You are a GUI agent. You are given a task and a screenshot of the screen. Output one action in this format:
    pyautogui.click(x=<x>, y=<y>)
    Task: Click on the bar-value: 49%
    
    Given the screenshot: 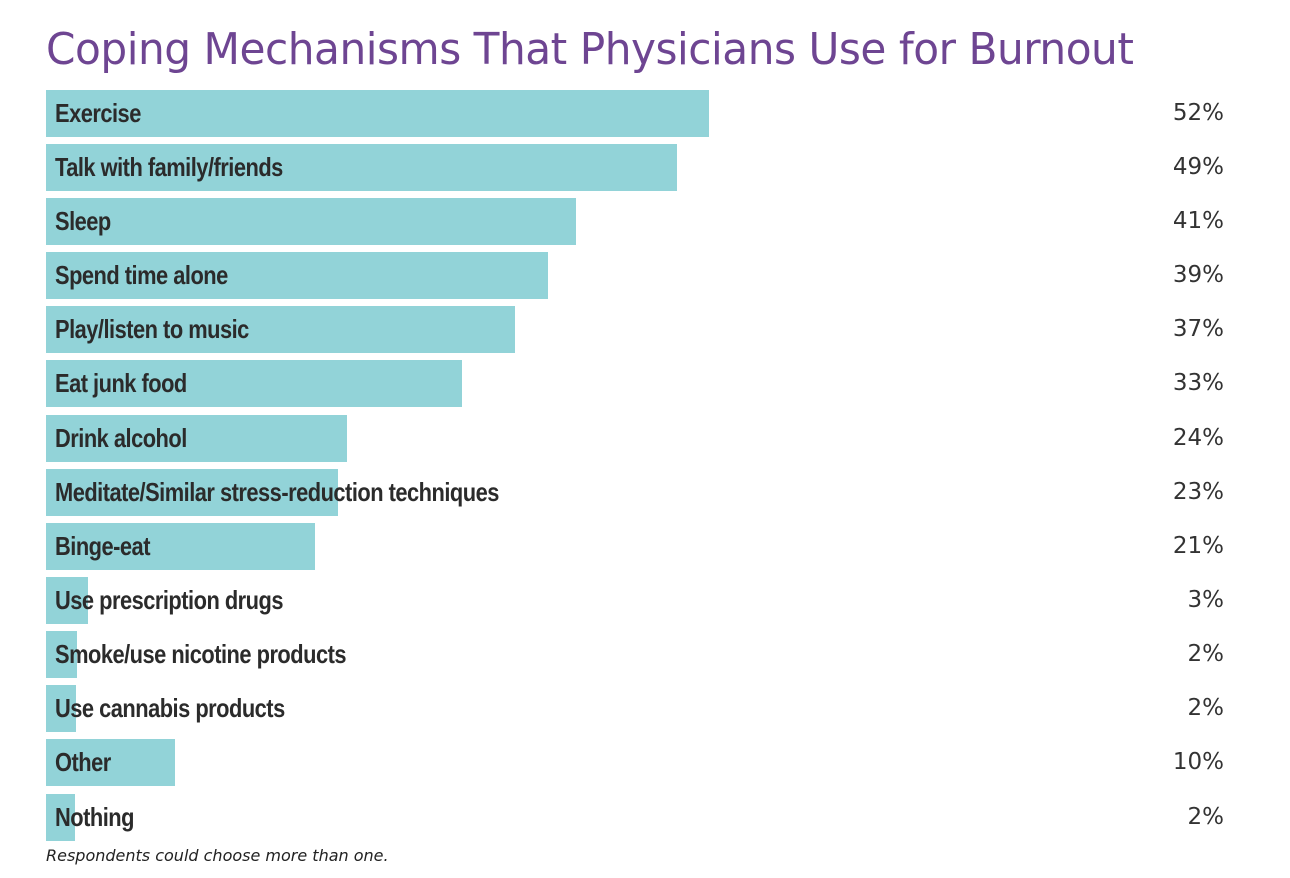 What is the action you would take?
    pyautogui.click(x=1198, y=167)
    